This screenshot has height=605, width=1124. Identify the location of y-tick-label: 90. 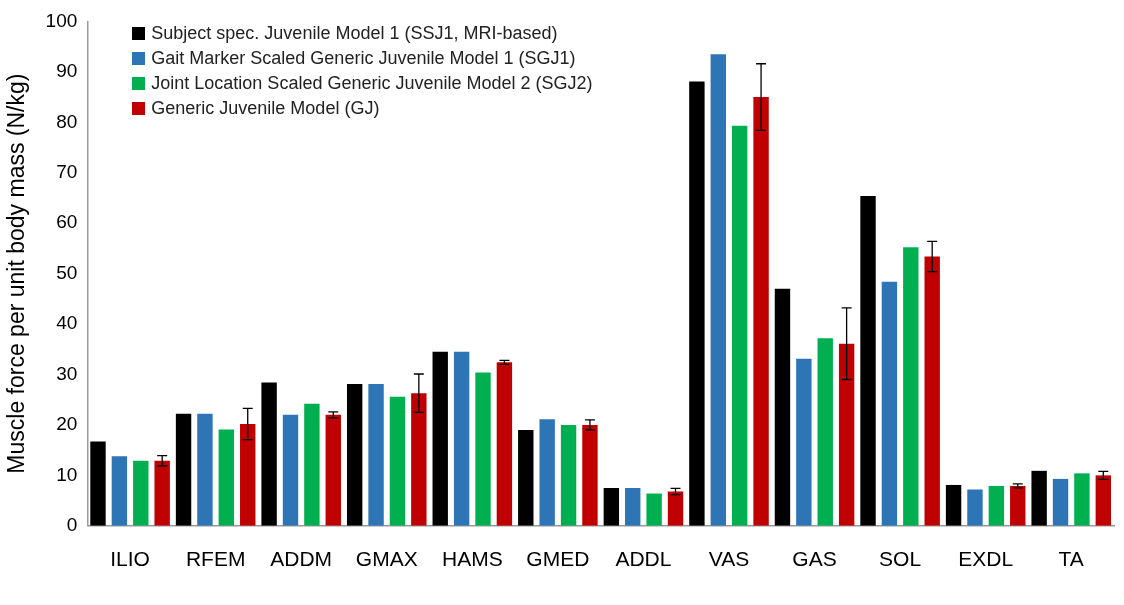
(67, 71).